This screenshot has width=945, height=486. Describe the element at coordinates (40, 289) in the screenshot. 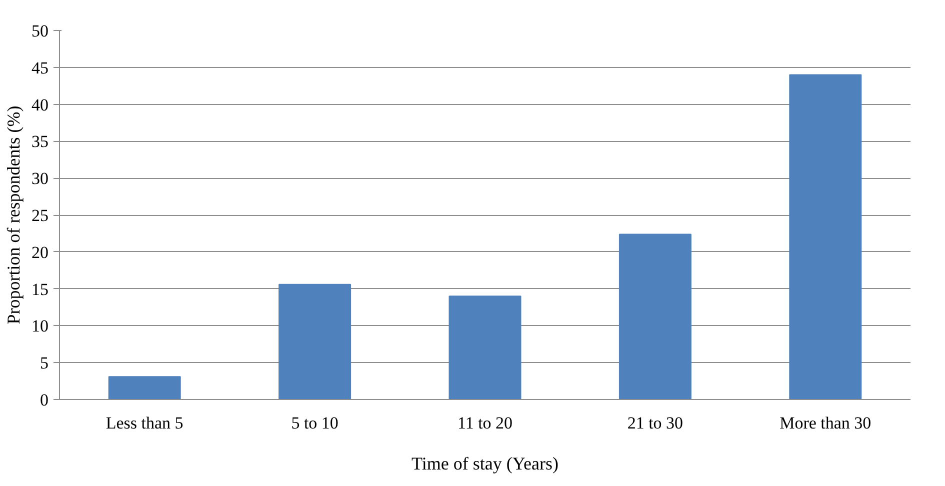

I see `y-tick-label: 15` at that location.